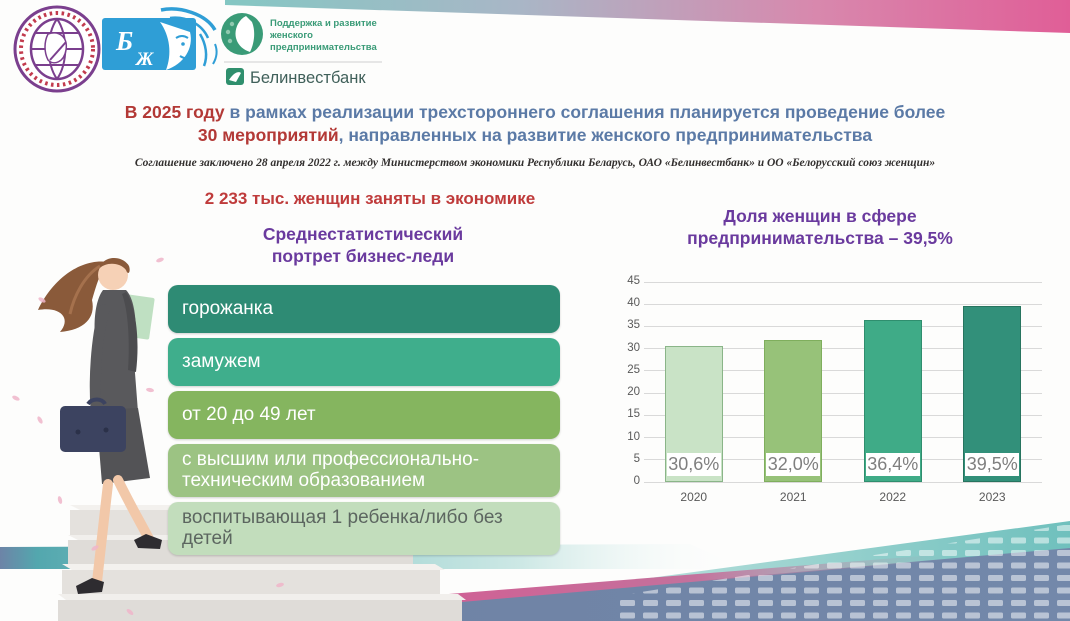 The width and height of the screenshot is (1070, 621). Describe the element at coordinates (144, 59) in the screenshot. I see `bsj-letter-bottom: Ж` at that location.